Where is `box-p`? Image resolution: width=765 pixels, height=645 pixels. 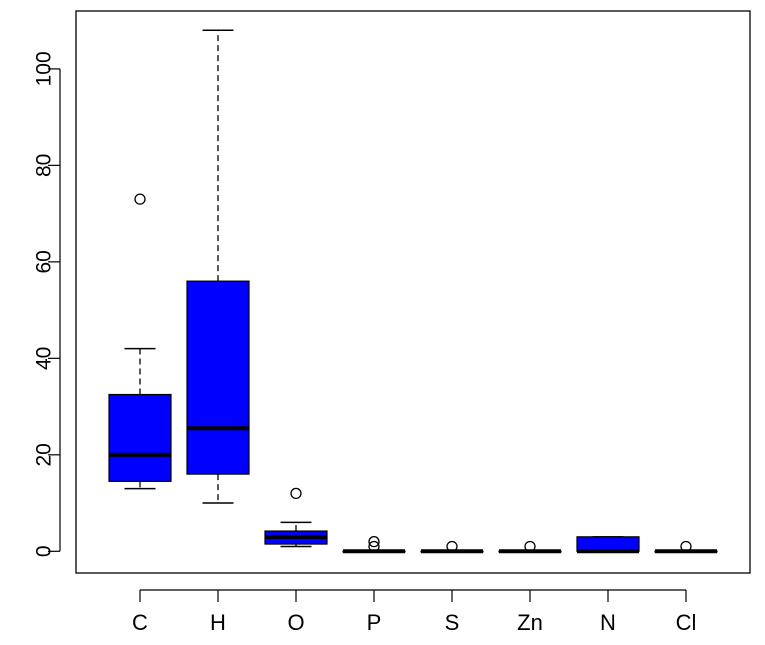
box-p is located at coordinates (374, 544).